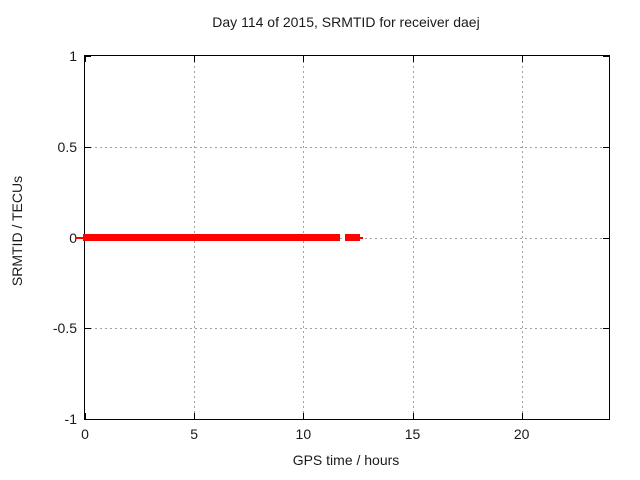 This screenshot has height=480, width=640. Describe the element at coordinates (73, 56) in the screenshot. I see `y-tick-label: 1` at that location.